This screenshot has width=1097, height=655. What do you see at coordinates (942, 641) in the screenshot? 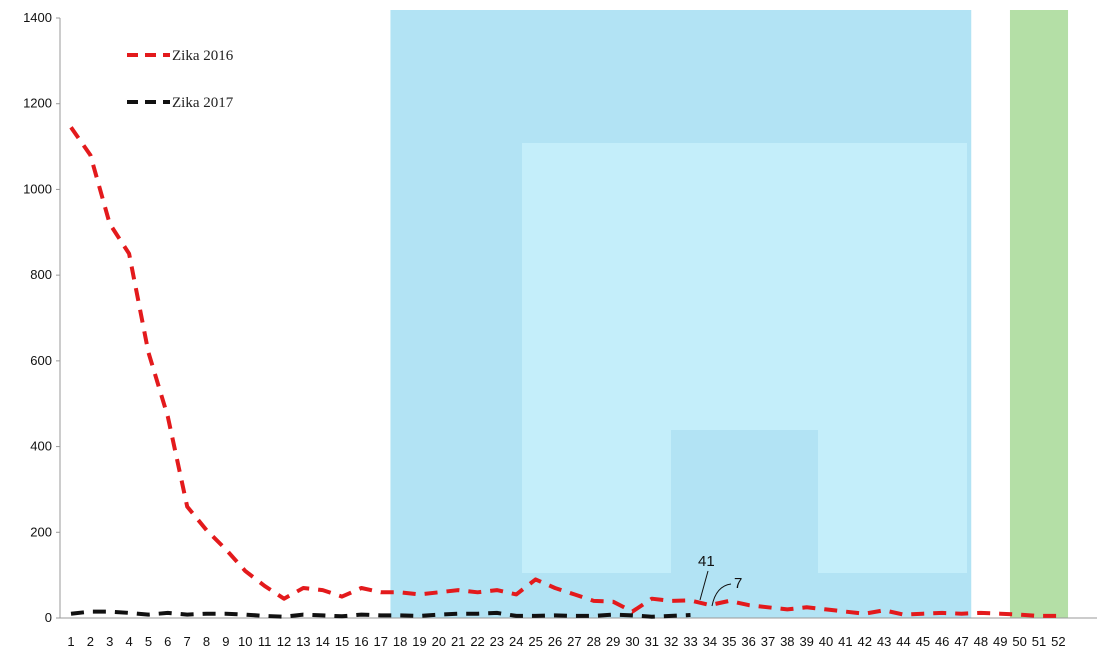
I see `x-tick-label-46: 46` at bounding box center [942, 641].